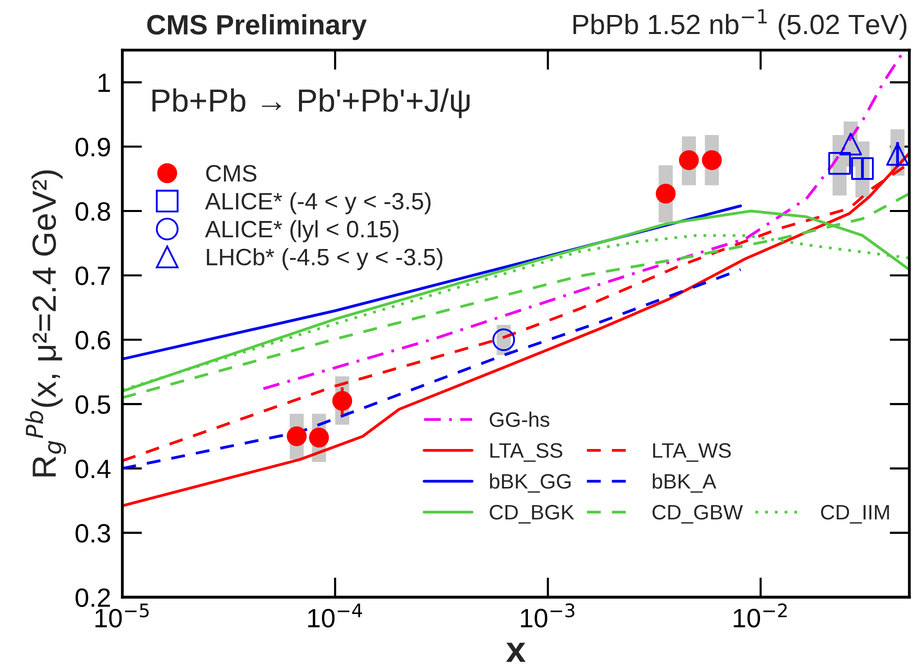  Describe the element at coordinates (93, 533) in the screenshot. I see `y-tick-label: 0.3` at that location.